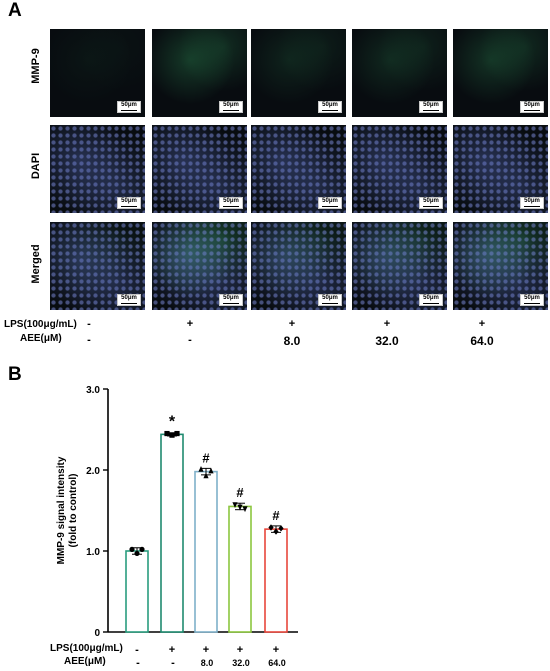 The image size is (550, 671). I want to click on micrograph-mmp-9-2: 50μm, so click(199, 73).